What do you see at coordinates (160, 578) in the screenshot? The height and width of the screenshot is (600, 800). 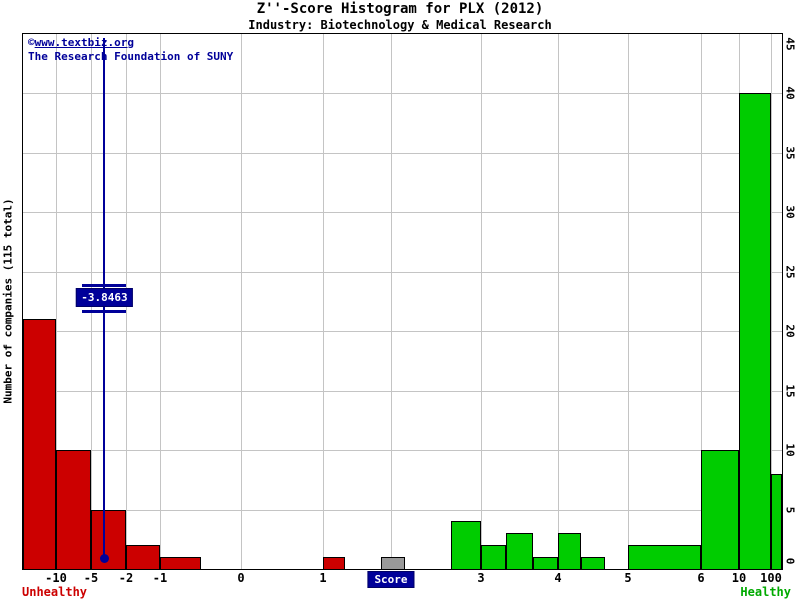 I see `x-tick-label: -1` at bounding box center [160, 578].